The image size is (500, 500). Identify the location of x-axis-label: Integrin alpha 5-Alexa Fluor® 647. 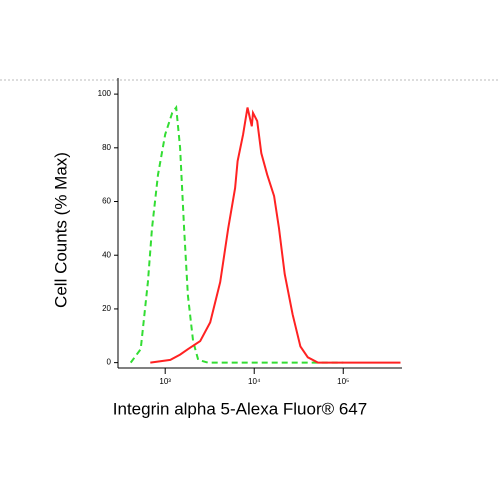
(240, 408).